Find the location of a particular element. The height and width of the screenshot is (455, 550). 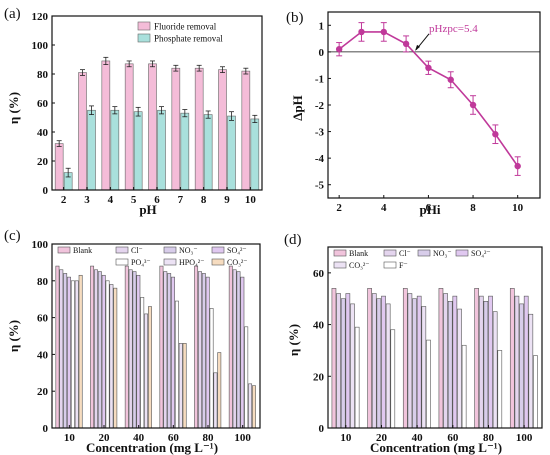

y-tick-label: -5 is located at coordinates (320, 186).